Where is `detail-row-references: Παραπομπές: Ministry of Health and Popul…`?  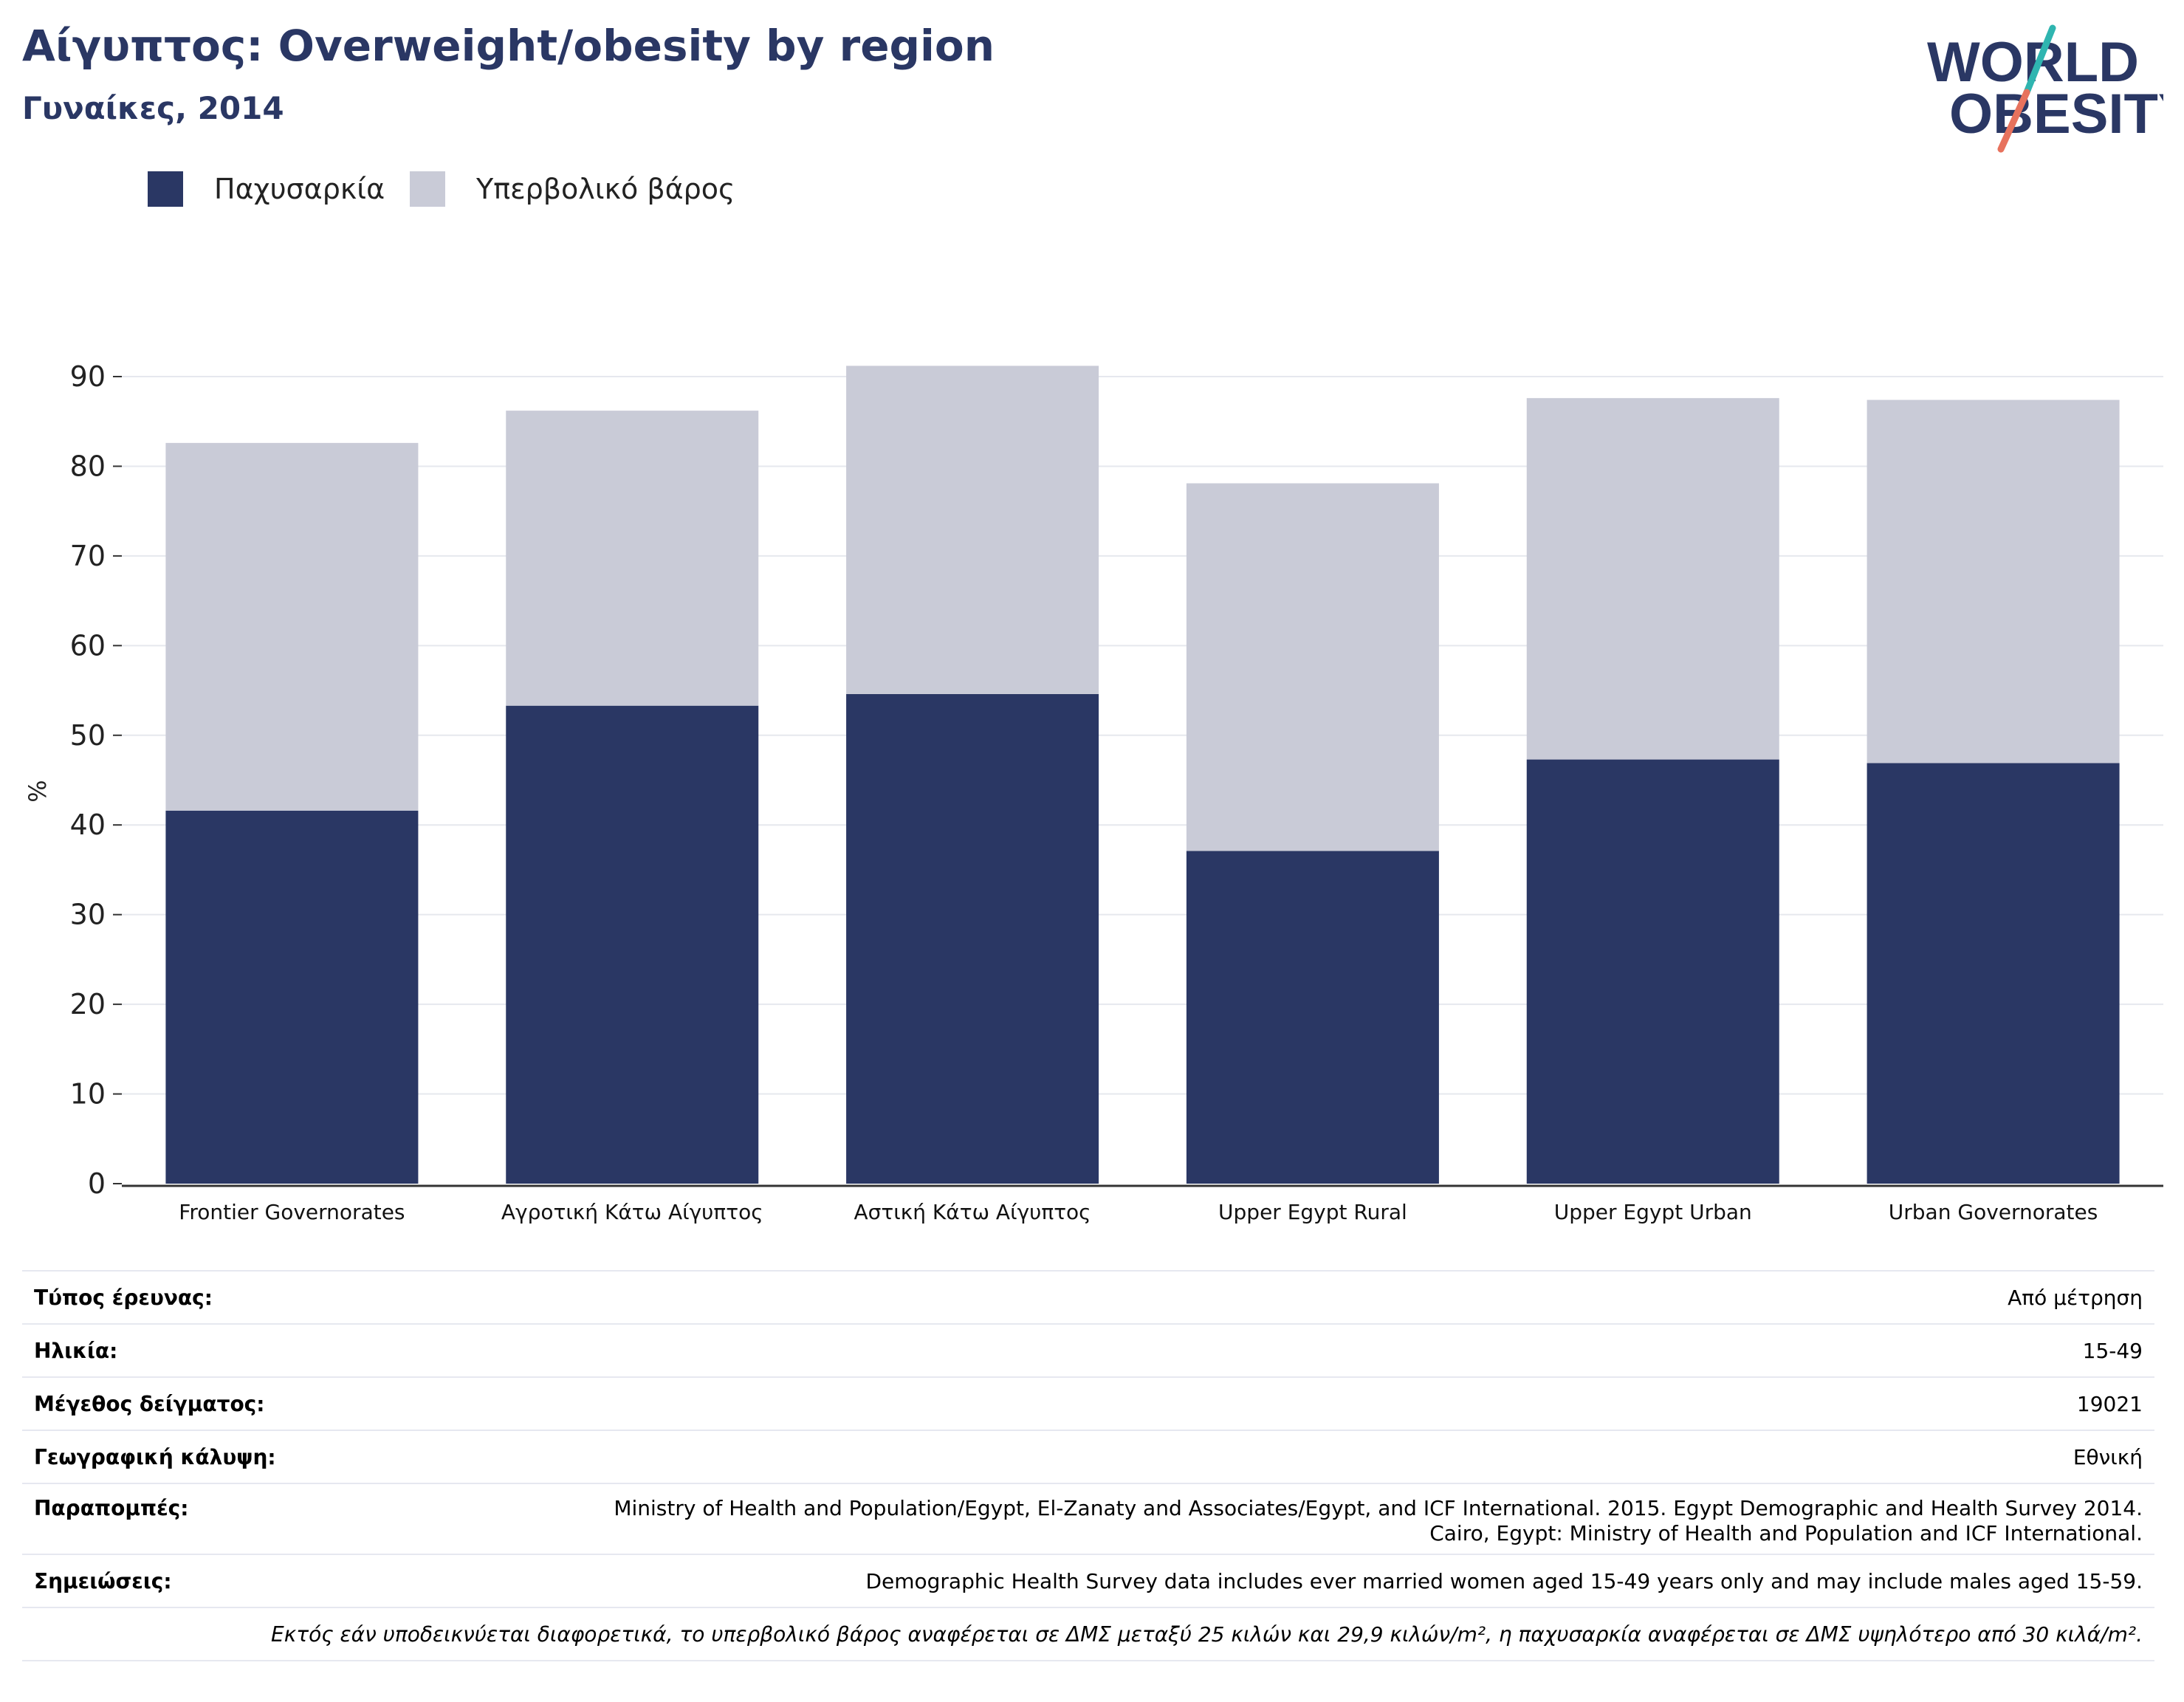
detail-row-references: Παραπομπές: Ministry of Health and Popul… is located at coordinates (1088, 1518).